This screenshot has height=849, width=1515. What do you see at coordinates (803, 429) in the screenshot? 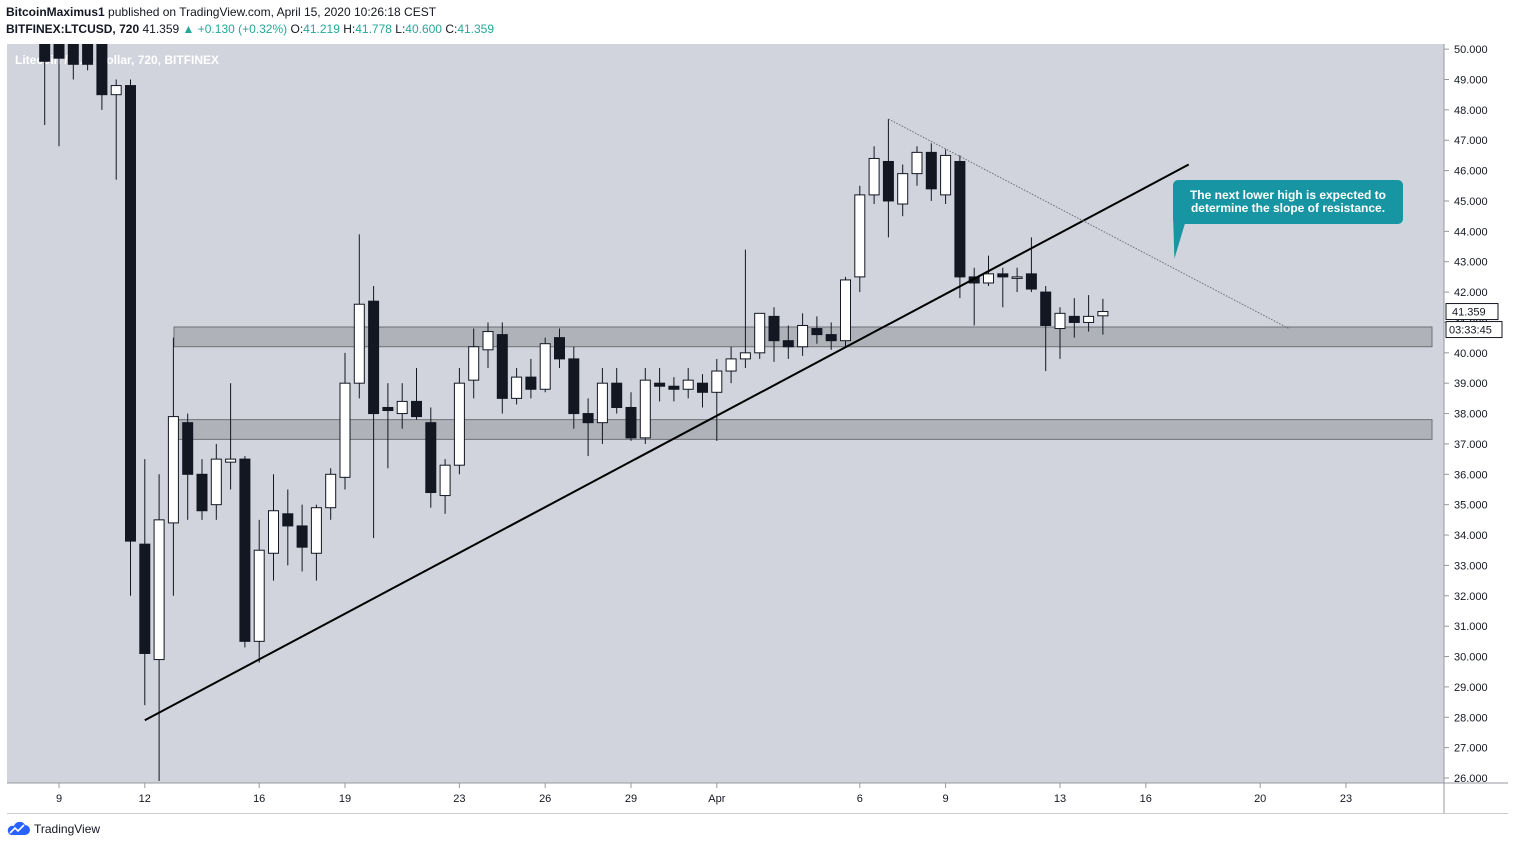
I see `support-zone` at bounding box center [803, 429].